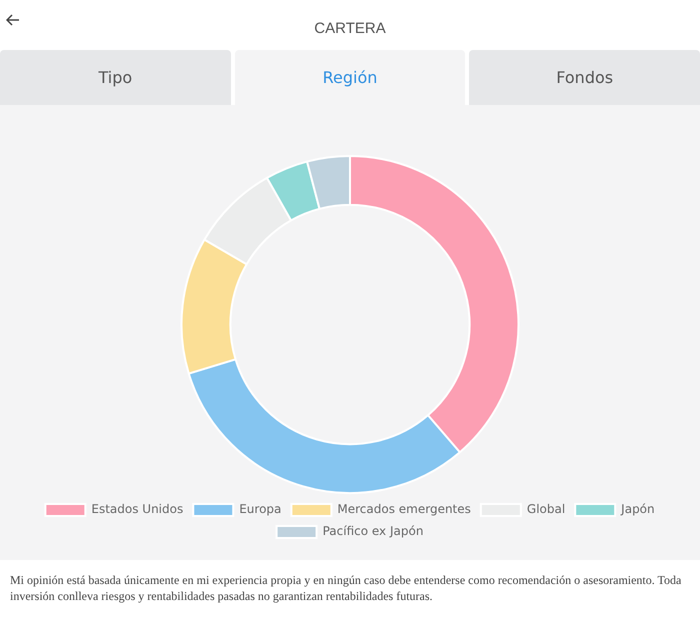 This screenshot has width=700, height=633. I want to click on text: Fondos, so click(584, 77).